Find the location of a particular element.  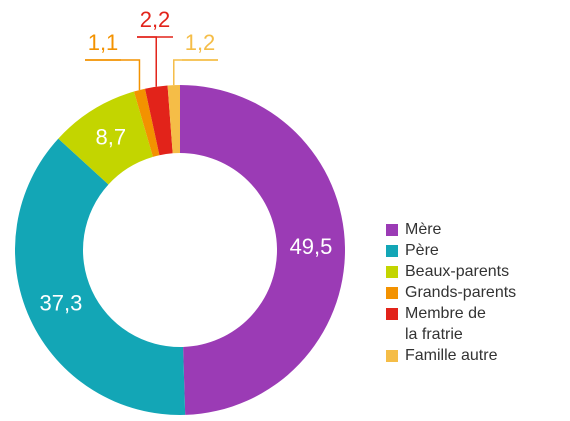

legend-label: Beaux-parents is located at coordinates (457, 271).